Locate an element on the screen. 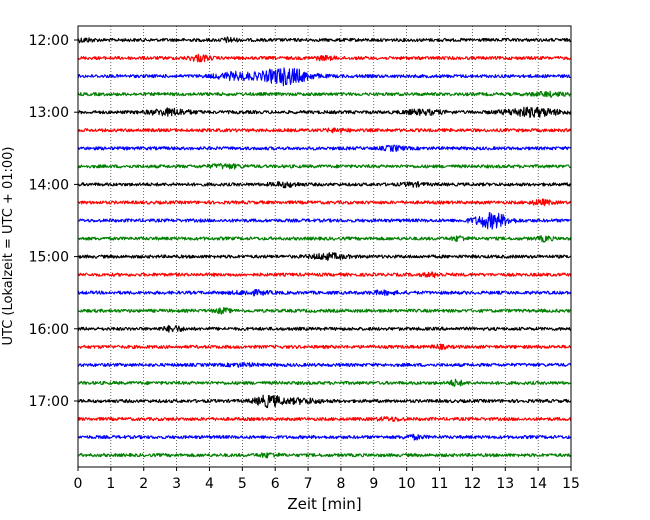 The image size is (650, 520). trace-16:15 is located at coordinates (324, 347).